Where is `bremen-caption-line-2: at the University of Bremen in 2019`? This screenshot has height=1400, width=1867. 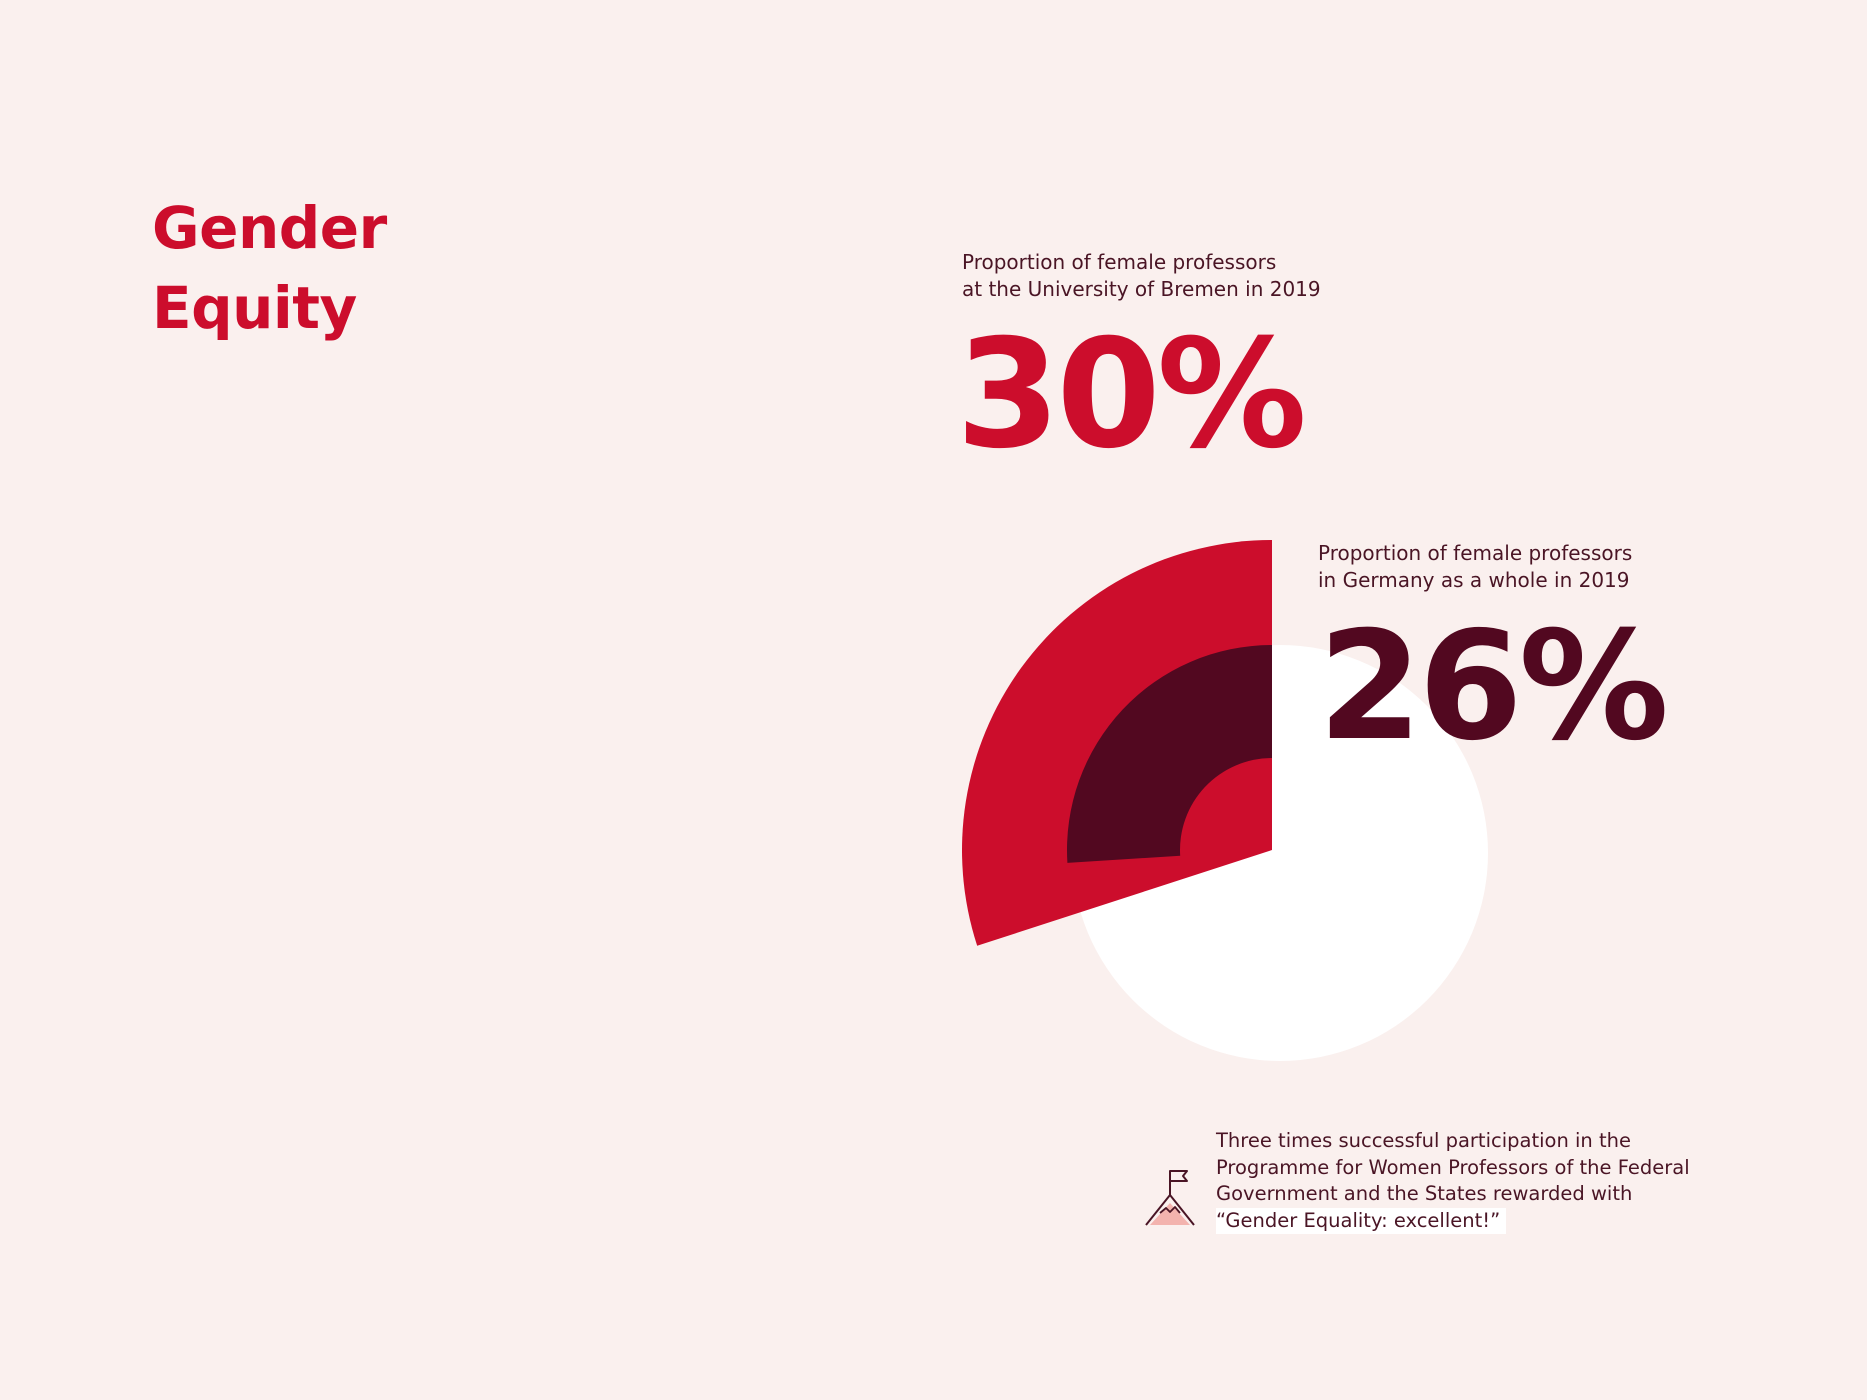
bremen-caption-line-2: at the University of Bremen in 2019 is located at coordinates (1141, 289).